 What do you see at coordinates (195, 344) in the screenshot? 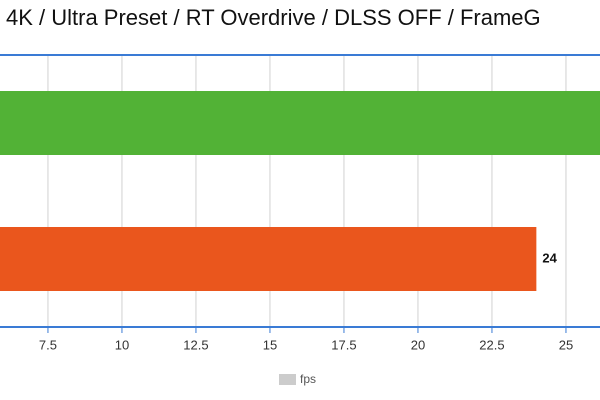
I see `x-tick-label: 12.5` at bounding box center [195, 344].